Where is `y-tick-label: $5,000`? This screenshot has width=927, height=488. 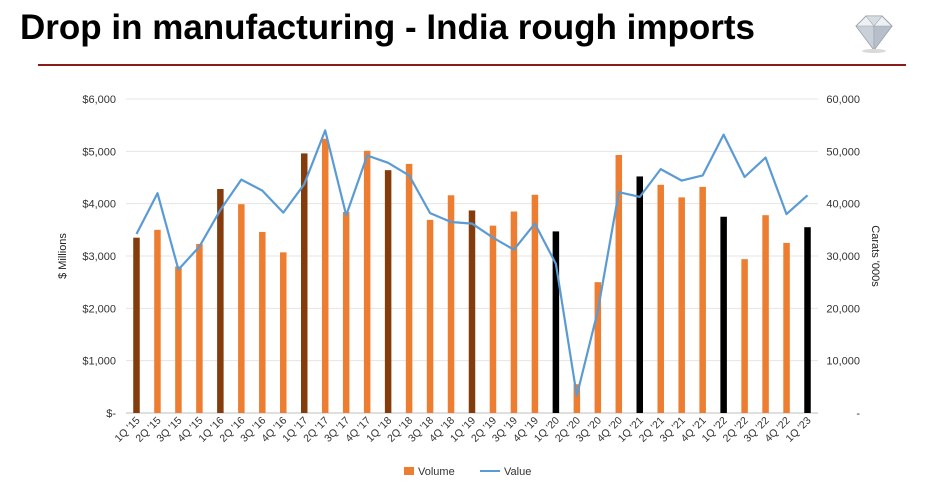
y-tick-label: $5,000 is located at coordinates (99, 152).